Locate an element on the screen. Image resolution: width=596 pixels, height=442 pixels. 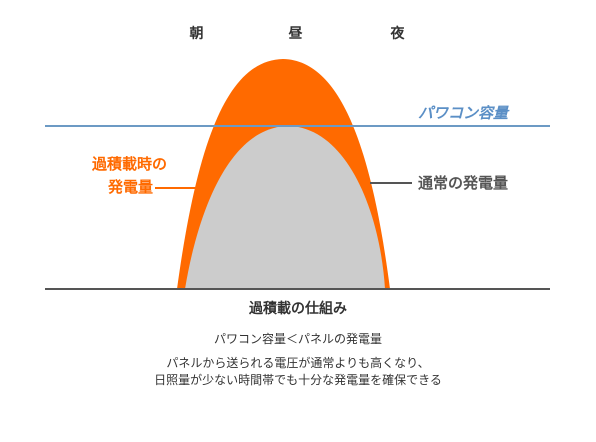
caption-line1: パワコン容量＜パネルの発電量 is located at coordinates (297, 339).